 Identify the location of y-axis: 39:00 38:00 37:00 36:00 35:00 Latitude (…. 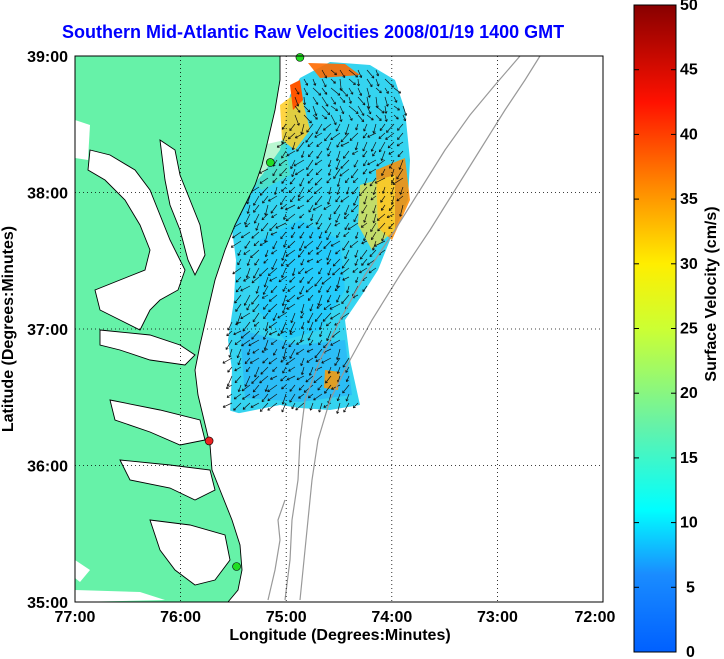
(34, 330).